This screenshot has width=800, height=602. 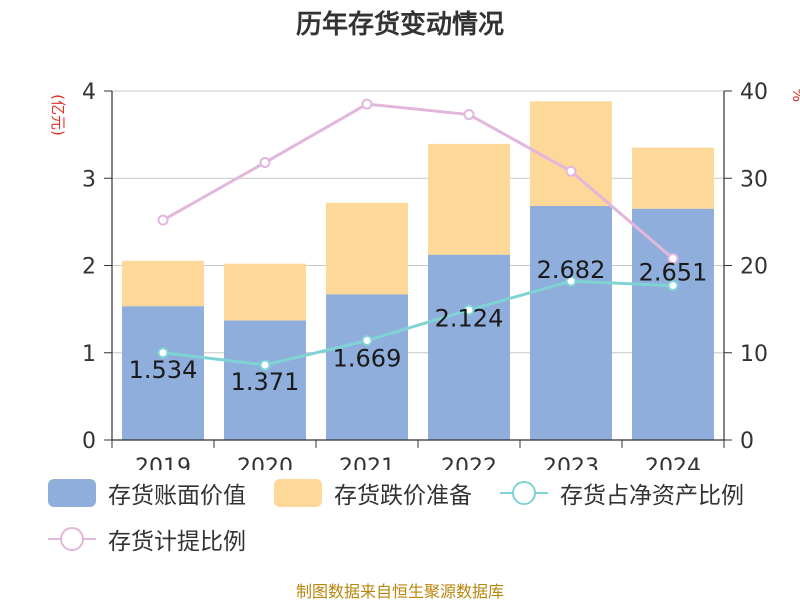 I want to click on legend-label: 存货账面价值, so click(x=177, y=496).